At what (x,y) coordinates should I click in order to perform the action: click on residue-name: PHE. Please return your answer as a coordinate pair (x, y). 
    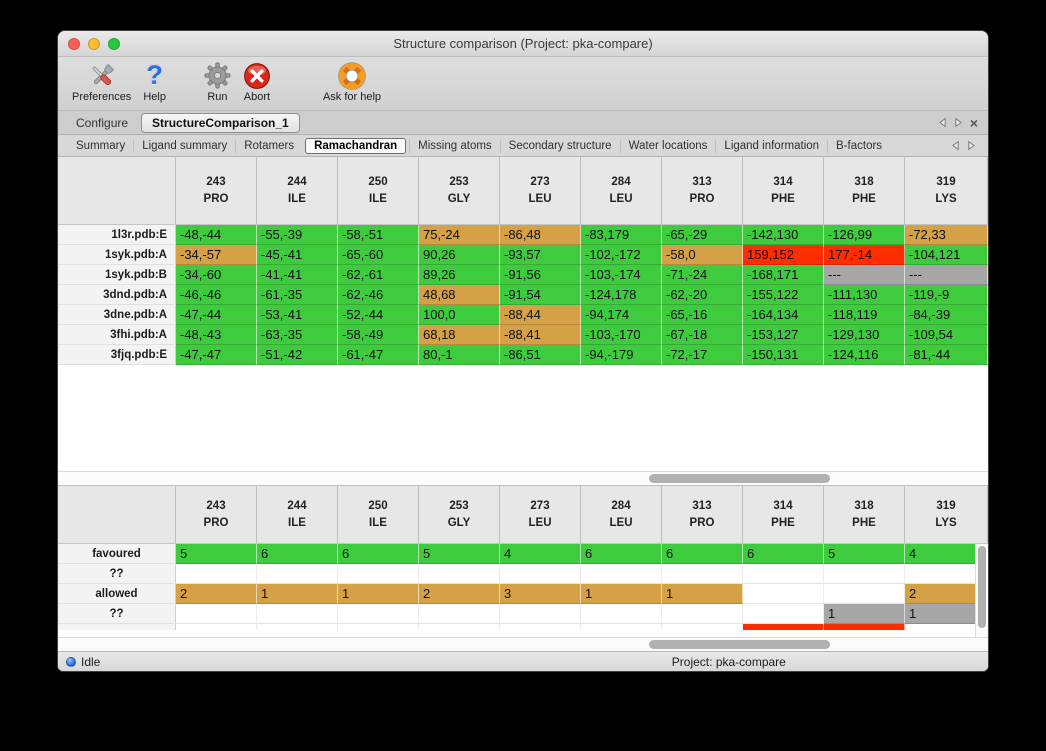
    Looking at the image, I should click on (783, 522).